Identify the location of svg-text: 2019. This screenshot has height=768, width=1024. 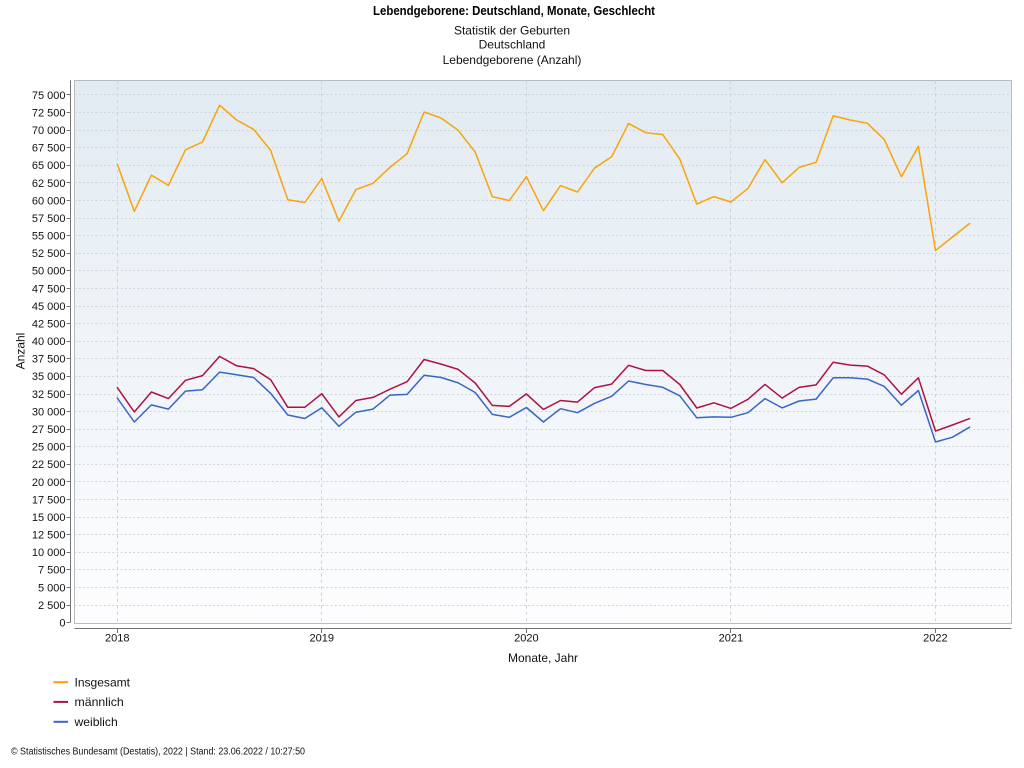
(322, 639).